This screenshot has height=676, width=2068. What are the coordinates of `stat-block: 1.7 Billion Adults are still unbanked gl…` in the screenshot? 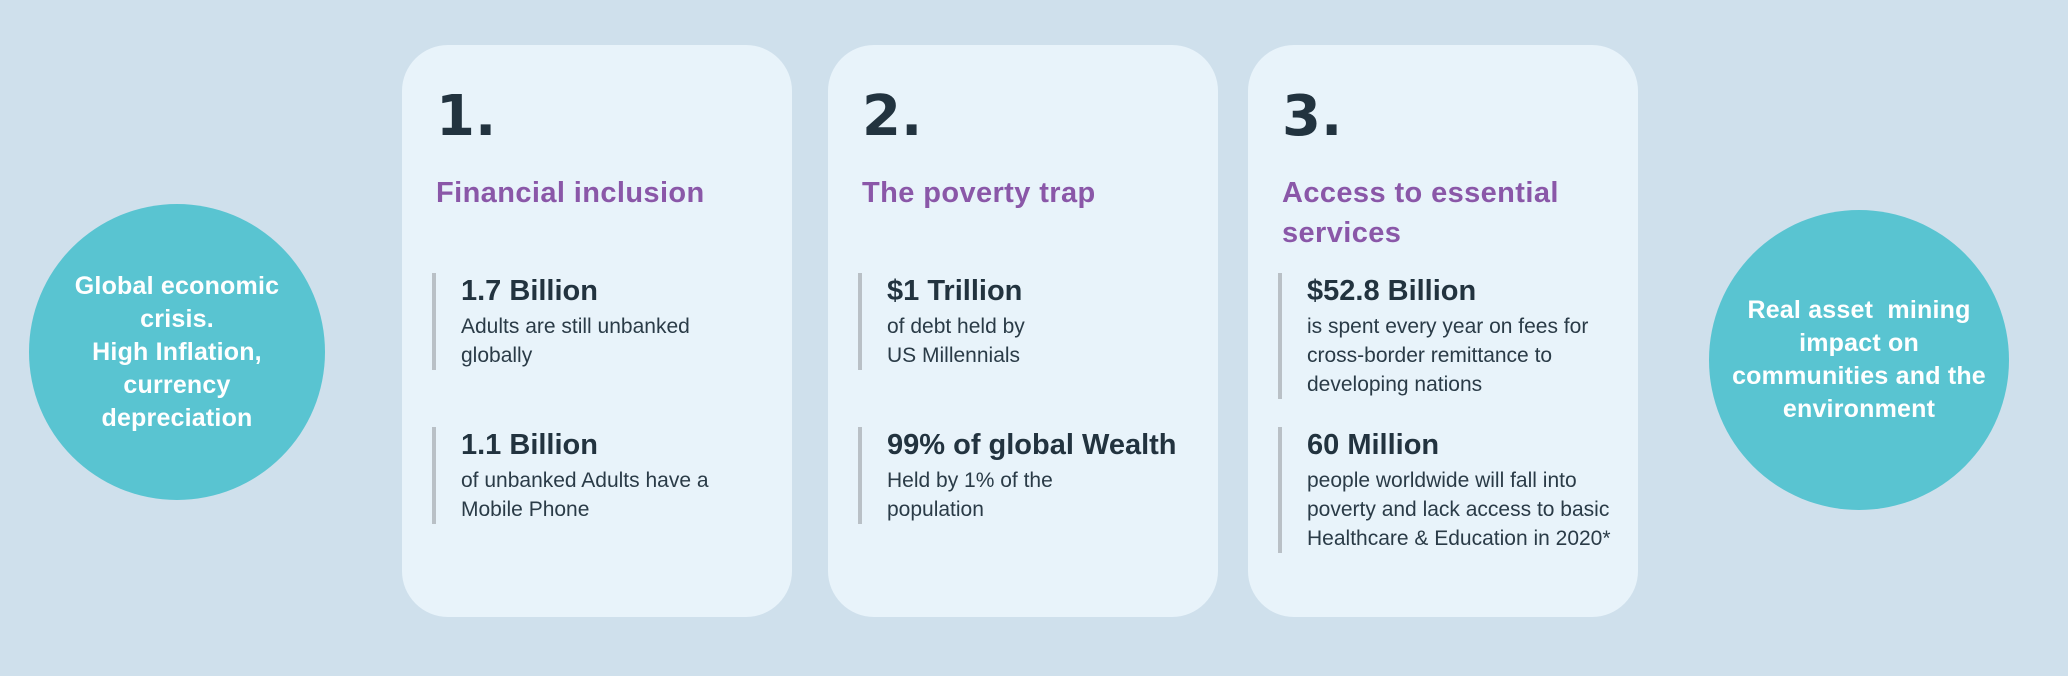 It's located at (605, 321).